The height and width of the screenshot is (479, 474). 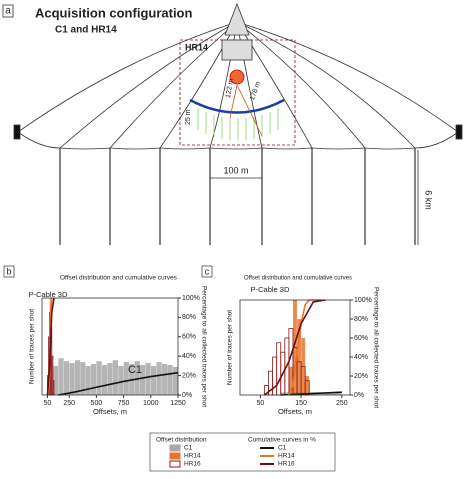 I want to click on panel-label: a, so click(x=8, y=11).